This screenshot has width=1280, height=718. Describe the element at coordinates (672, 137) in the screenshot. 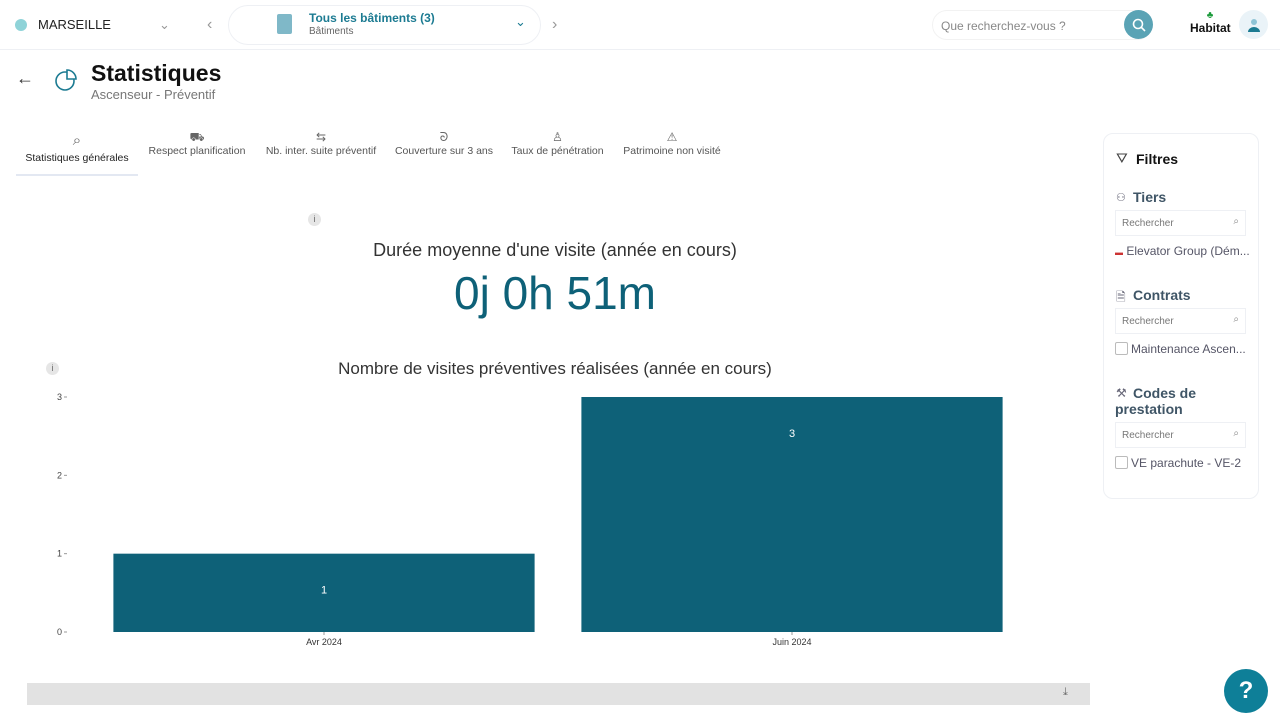

I see `warning-icon: ⚠` at that location.